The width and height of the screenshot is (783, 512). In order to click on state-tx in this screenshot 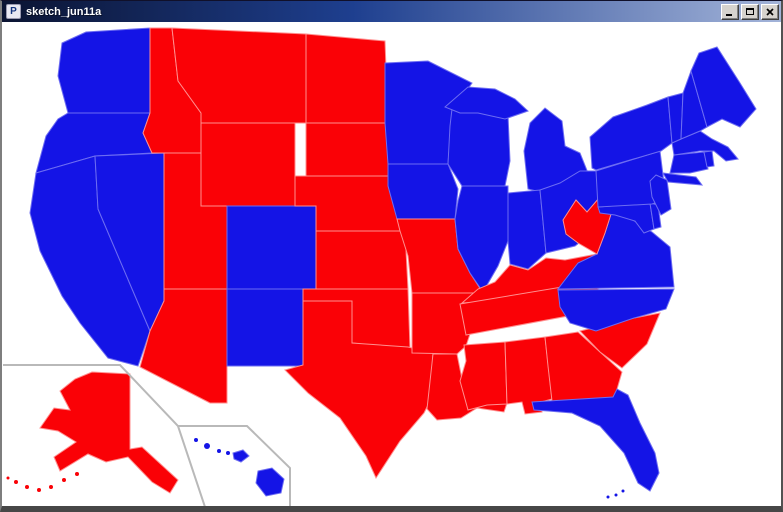, I will do `click(359, 390)`.